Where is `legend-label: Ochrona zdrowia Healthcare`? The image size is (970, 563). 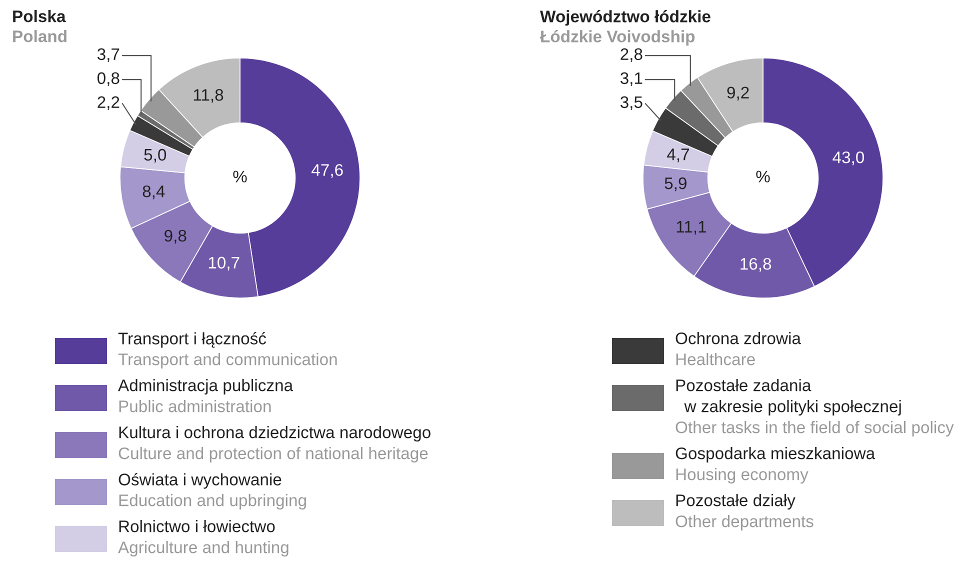
legend-label: Ochrona zdrowia Healthcare is located at coordinates (738, 349).